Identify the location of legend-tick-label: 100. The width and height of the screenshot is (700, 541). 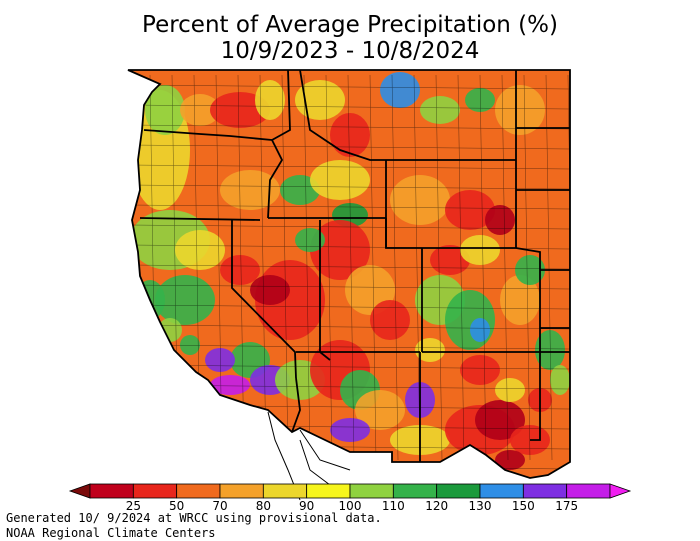
(350, 506).